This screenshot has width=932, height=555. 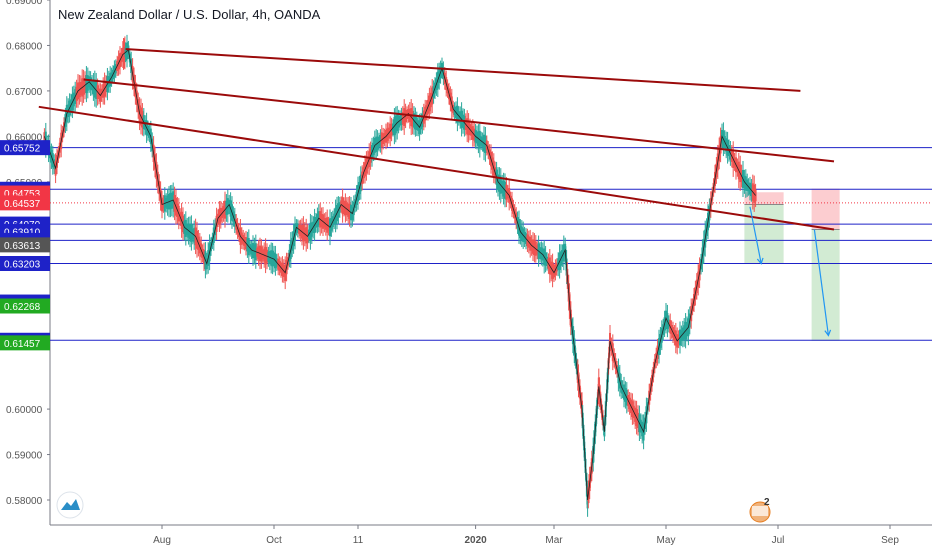 What do you see at coordinates (475, 540) in the screenshot?
I see `x-tick-label: 2020` at bounding box center [475, 540].